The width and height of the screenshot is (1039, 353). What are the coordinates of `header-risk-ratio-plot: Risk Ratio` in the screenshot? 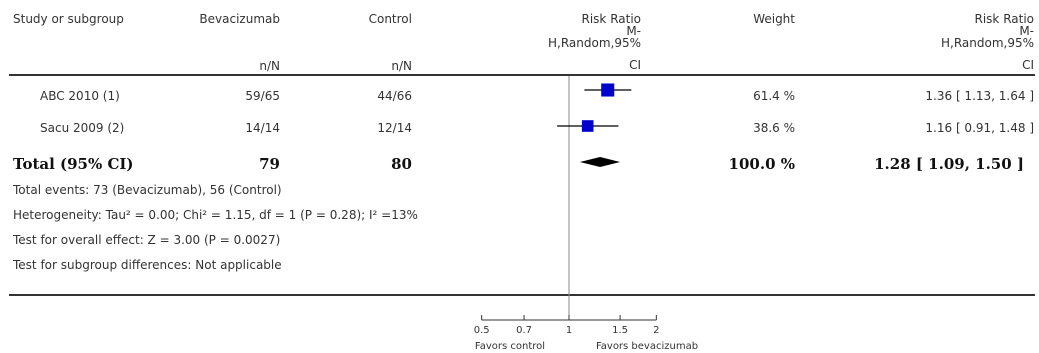 It's located at (611, 19).